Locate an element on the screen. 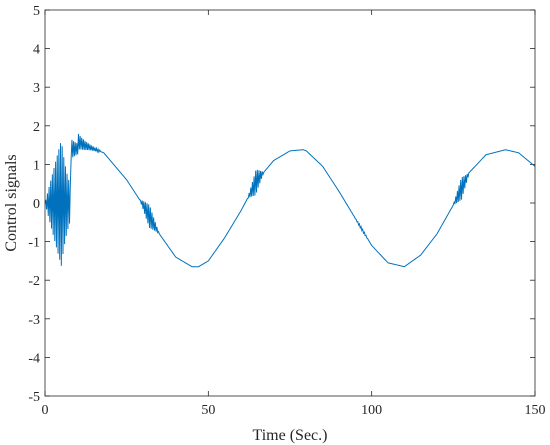  y-tick-label: 4 is located at coordinates (36, 50).